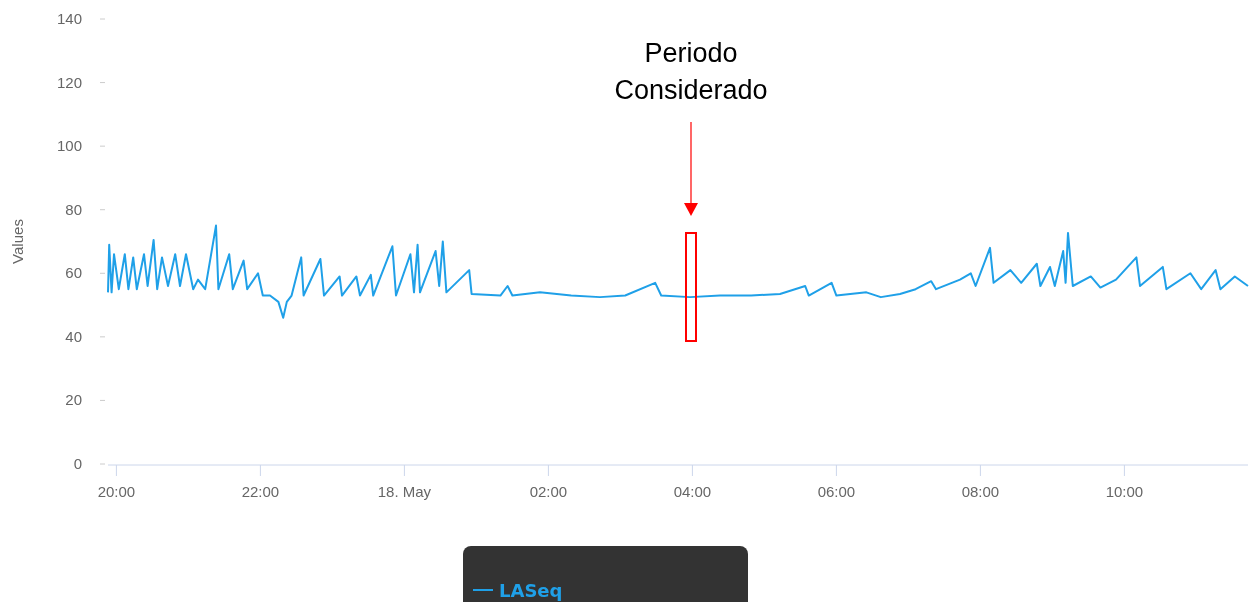 This screenshot has height=602, width=1253. I want to click on x-tick-label: 22:00, so click(260, 491).